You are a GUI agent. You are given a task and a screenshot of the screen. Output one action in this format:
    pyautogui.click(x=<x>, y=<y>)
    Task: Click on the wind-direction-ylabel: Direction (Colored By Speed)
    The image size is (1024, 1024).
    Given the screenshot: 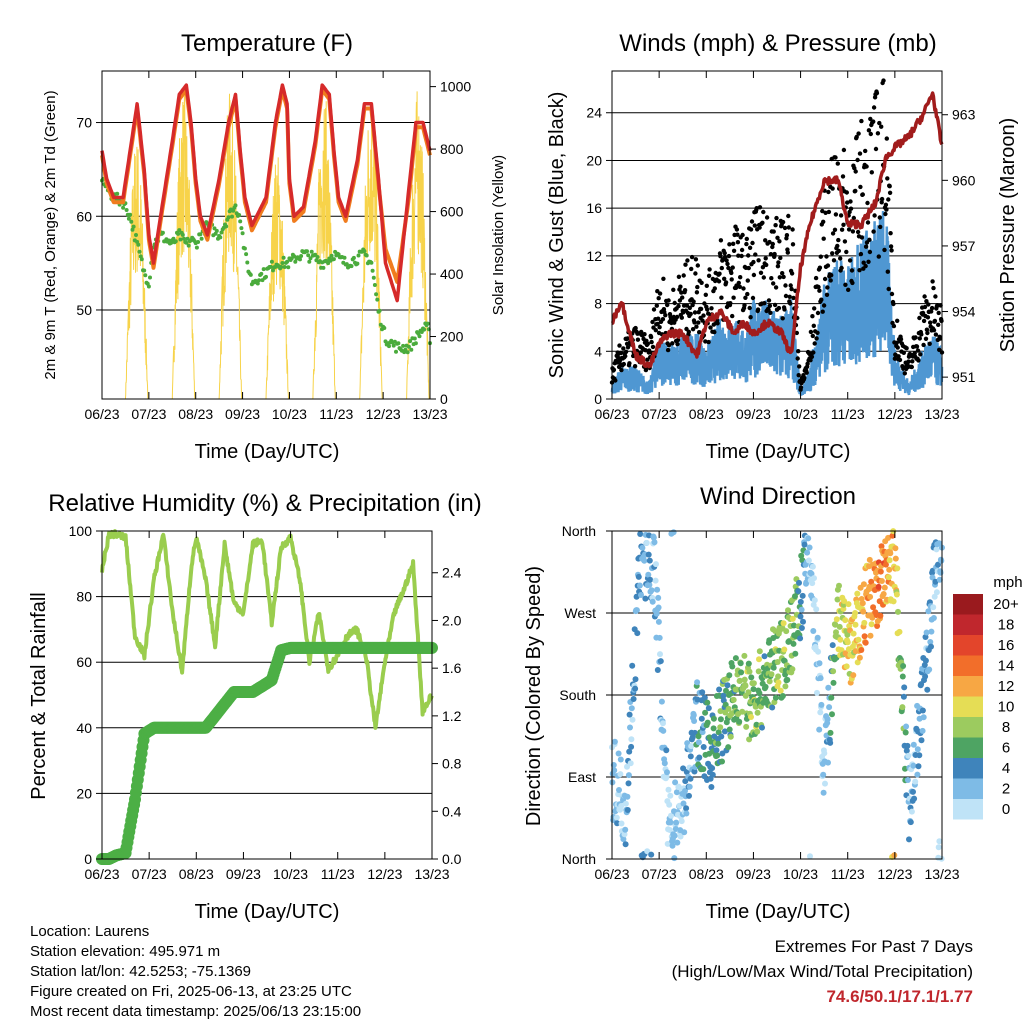 What is the action you would take?
    pyautogui.click(x=534, y=696)
    